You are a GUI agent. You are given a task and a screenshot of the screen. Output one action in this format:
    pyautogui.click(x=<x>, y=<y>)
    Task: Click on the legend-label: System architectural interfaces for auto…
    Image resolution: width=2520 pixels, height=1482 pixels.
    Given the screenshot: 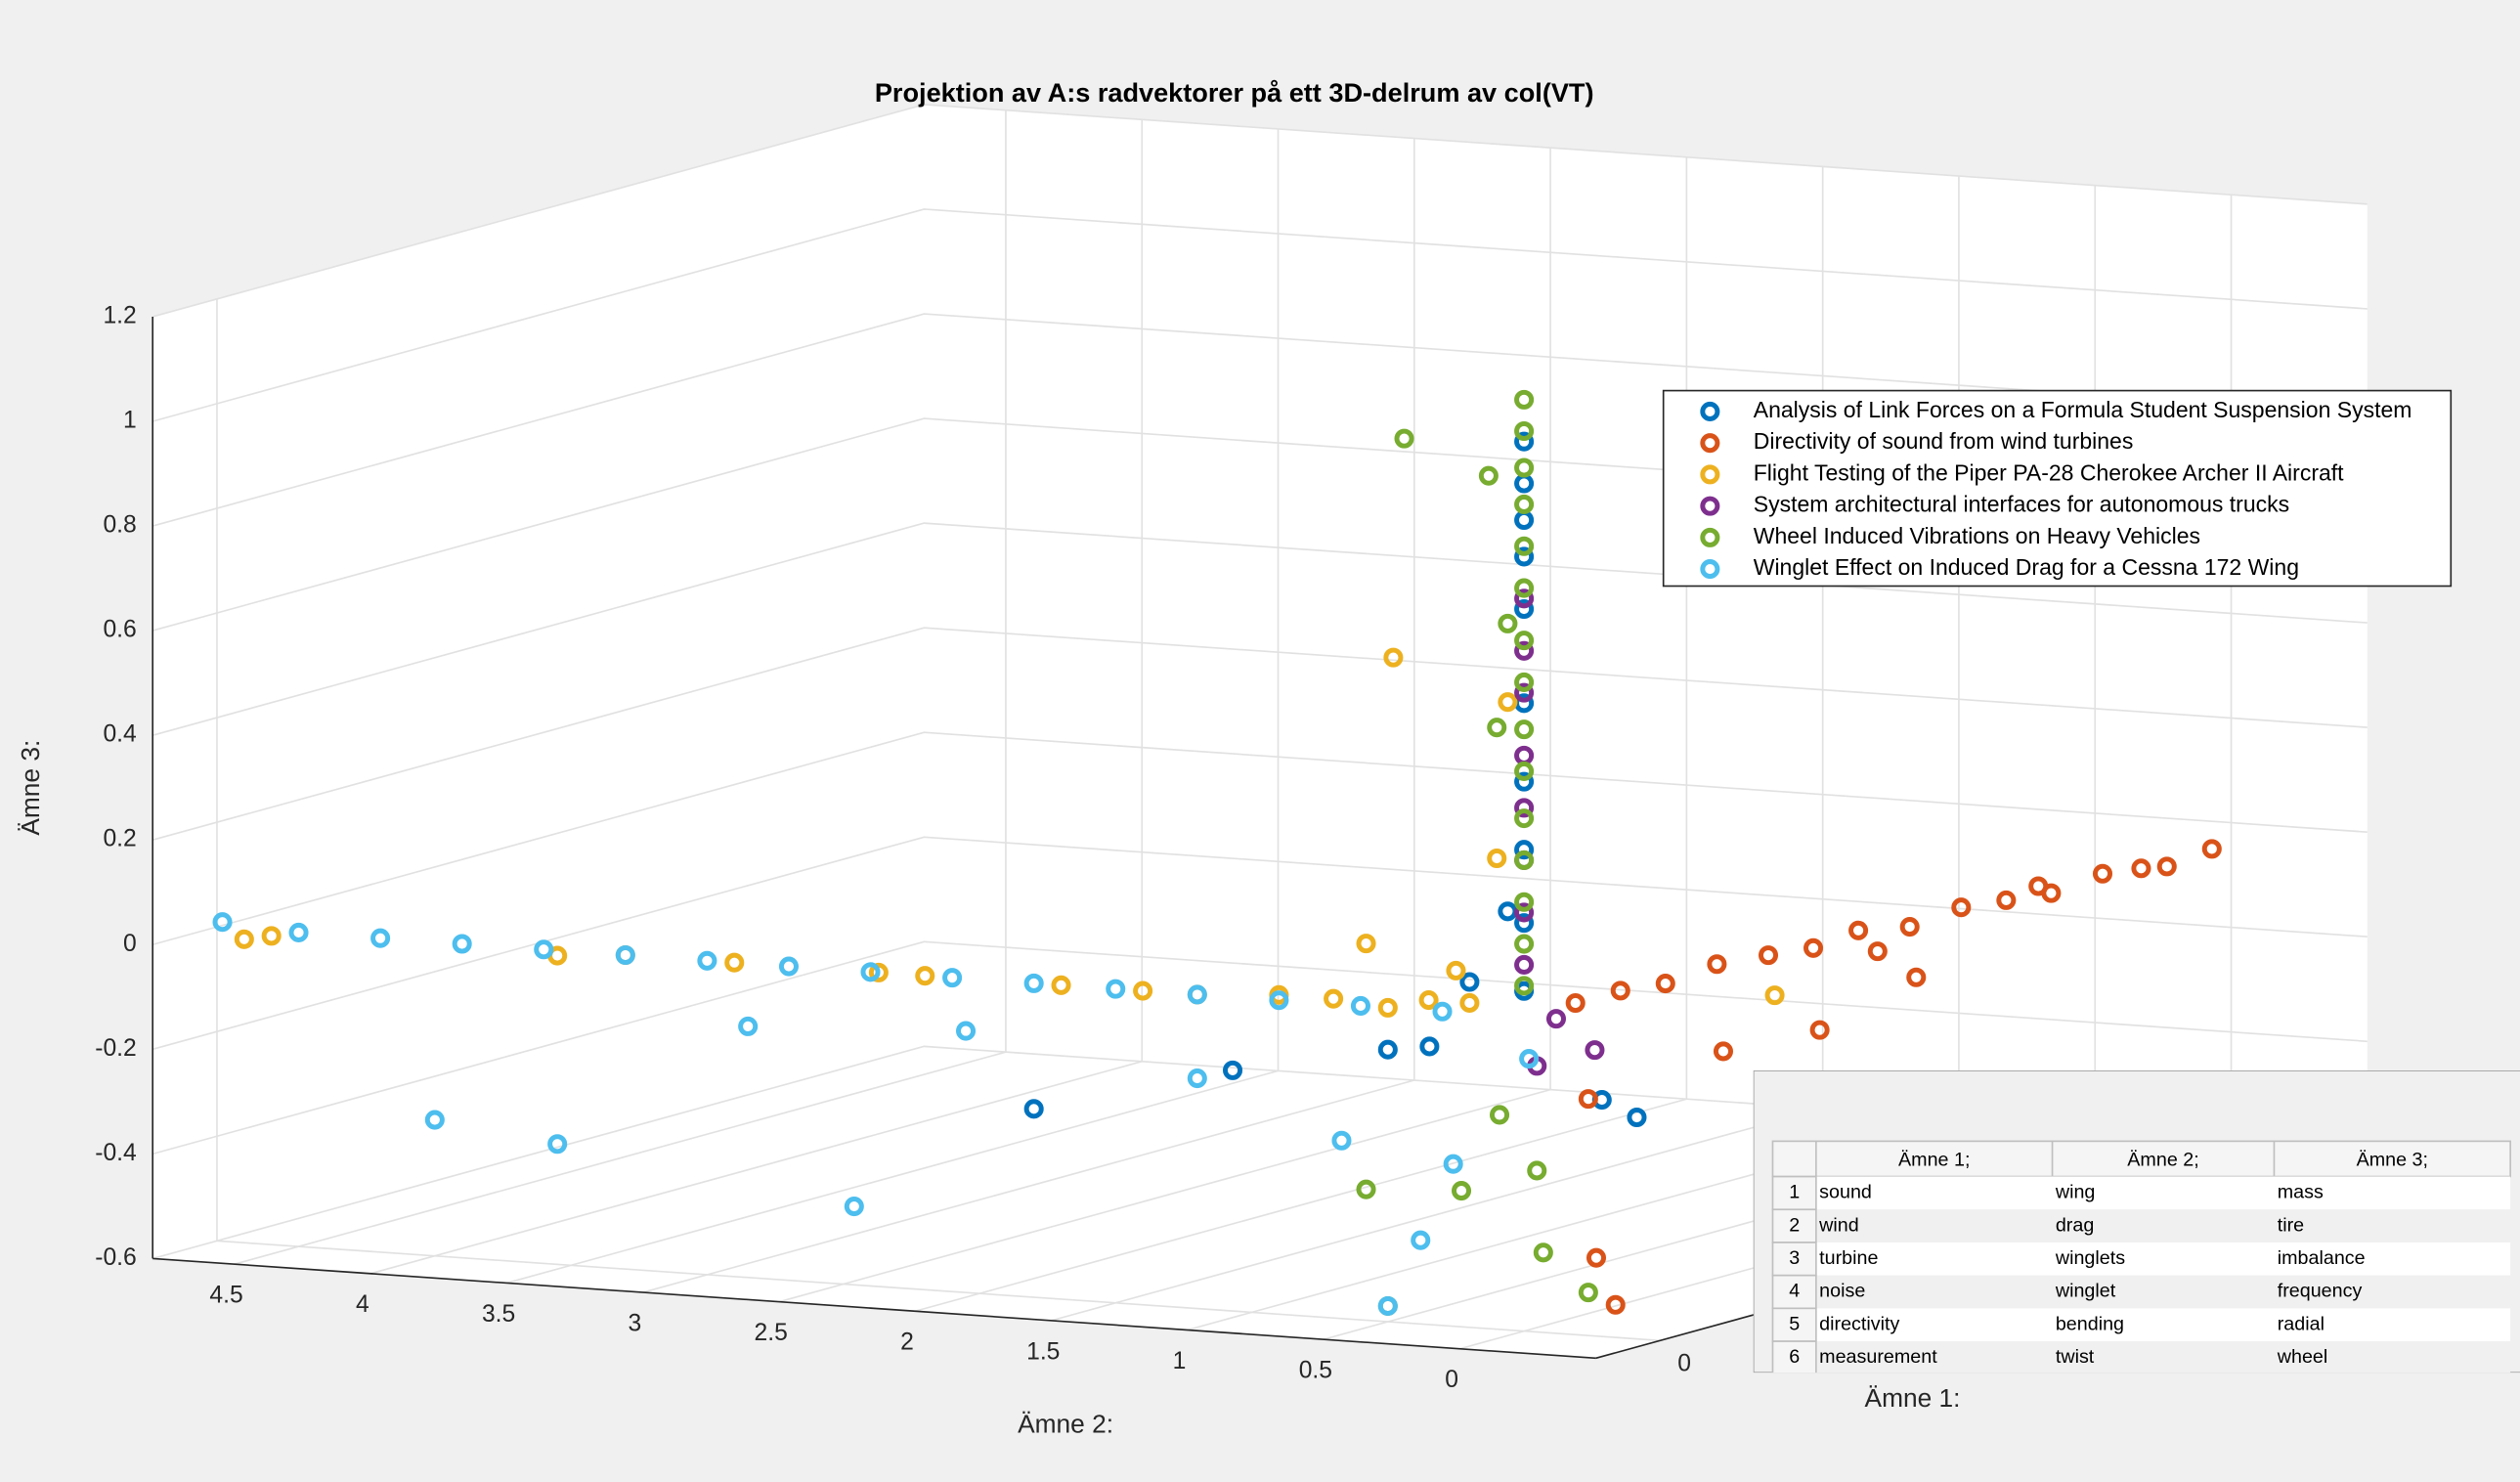 What is the action you would take?
    pyautogui.click(x=2021, y=505)
    